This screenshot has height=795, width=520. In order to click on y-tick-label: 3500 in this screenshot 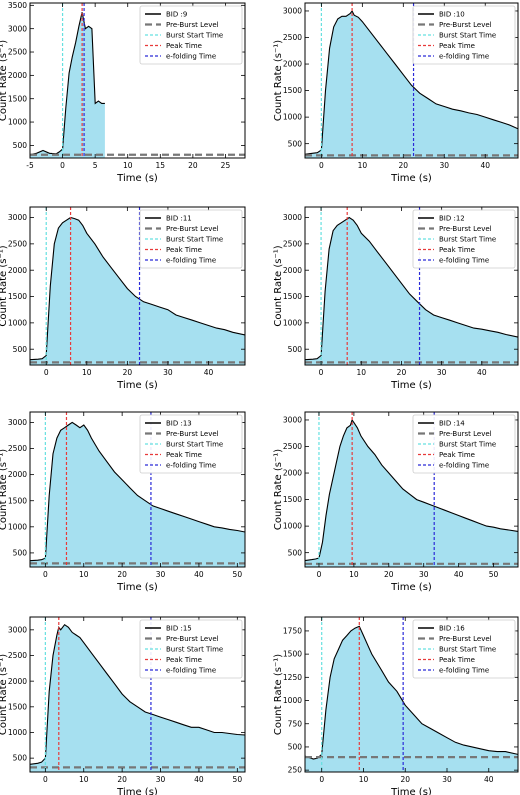, I will do `click(17, 5)`.